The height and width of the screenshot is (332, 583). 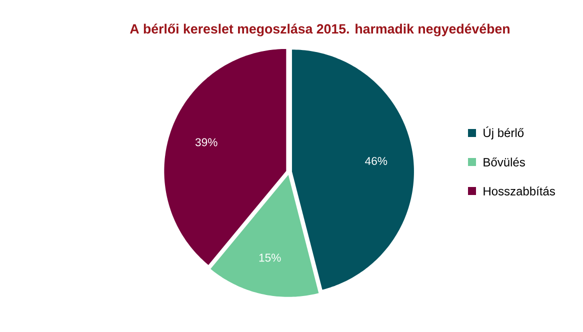 I want to click on data-label: 15%, so click(x=270, y=258).